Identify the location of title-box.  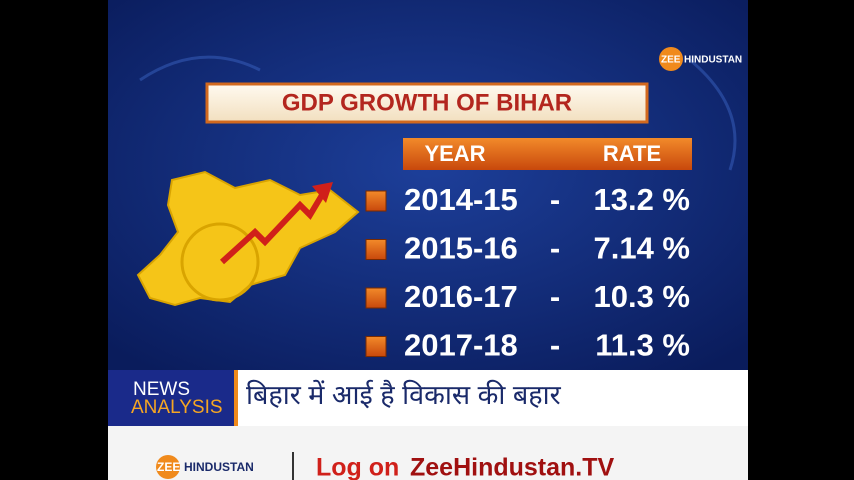
(427, 103).